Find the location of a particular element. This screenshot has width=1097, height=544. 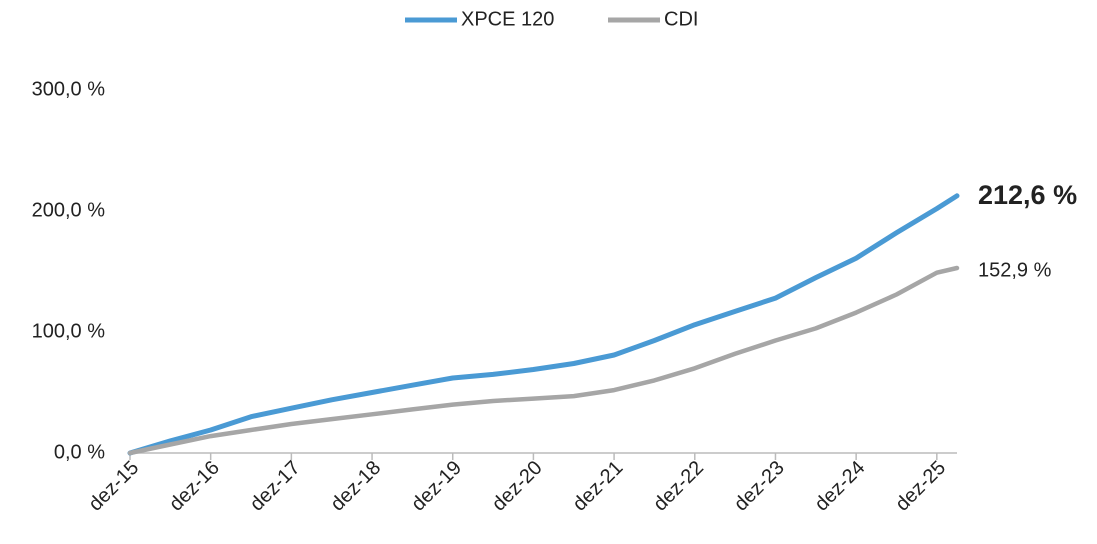

x-tick-label: dez-20 is located at coordinates (517, 486).